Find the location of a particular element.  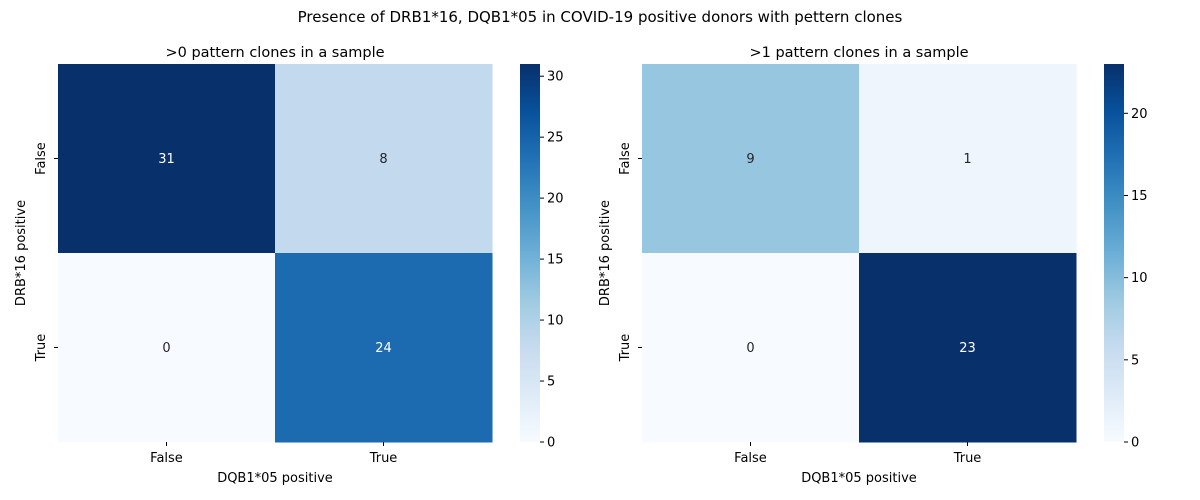

cell-value-label: 8 is located at coordinates (383, 159).